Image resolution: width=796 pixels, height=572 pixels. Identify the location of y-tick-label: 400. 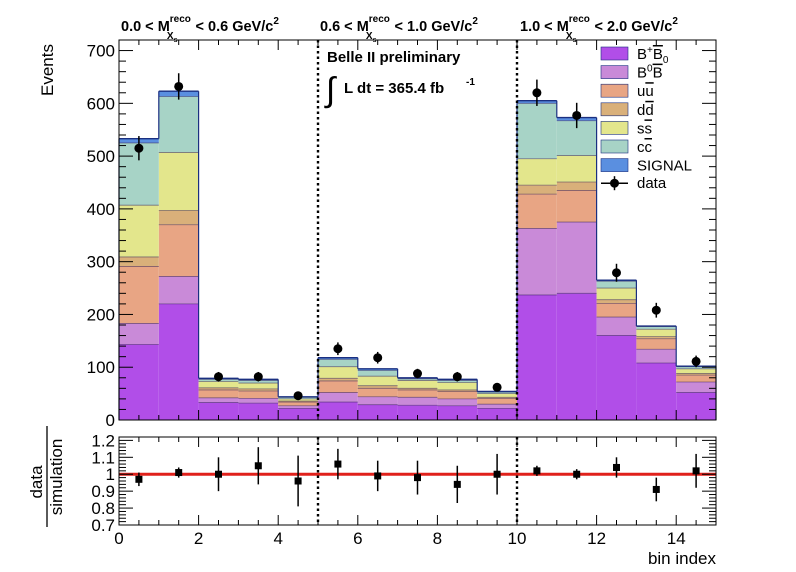
(101, 209).